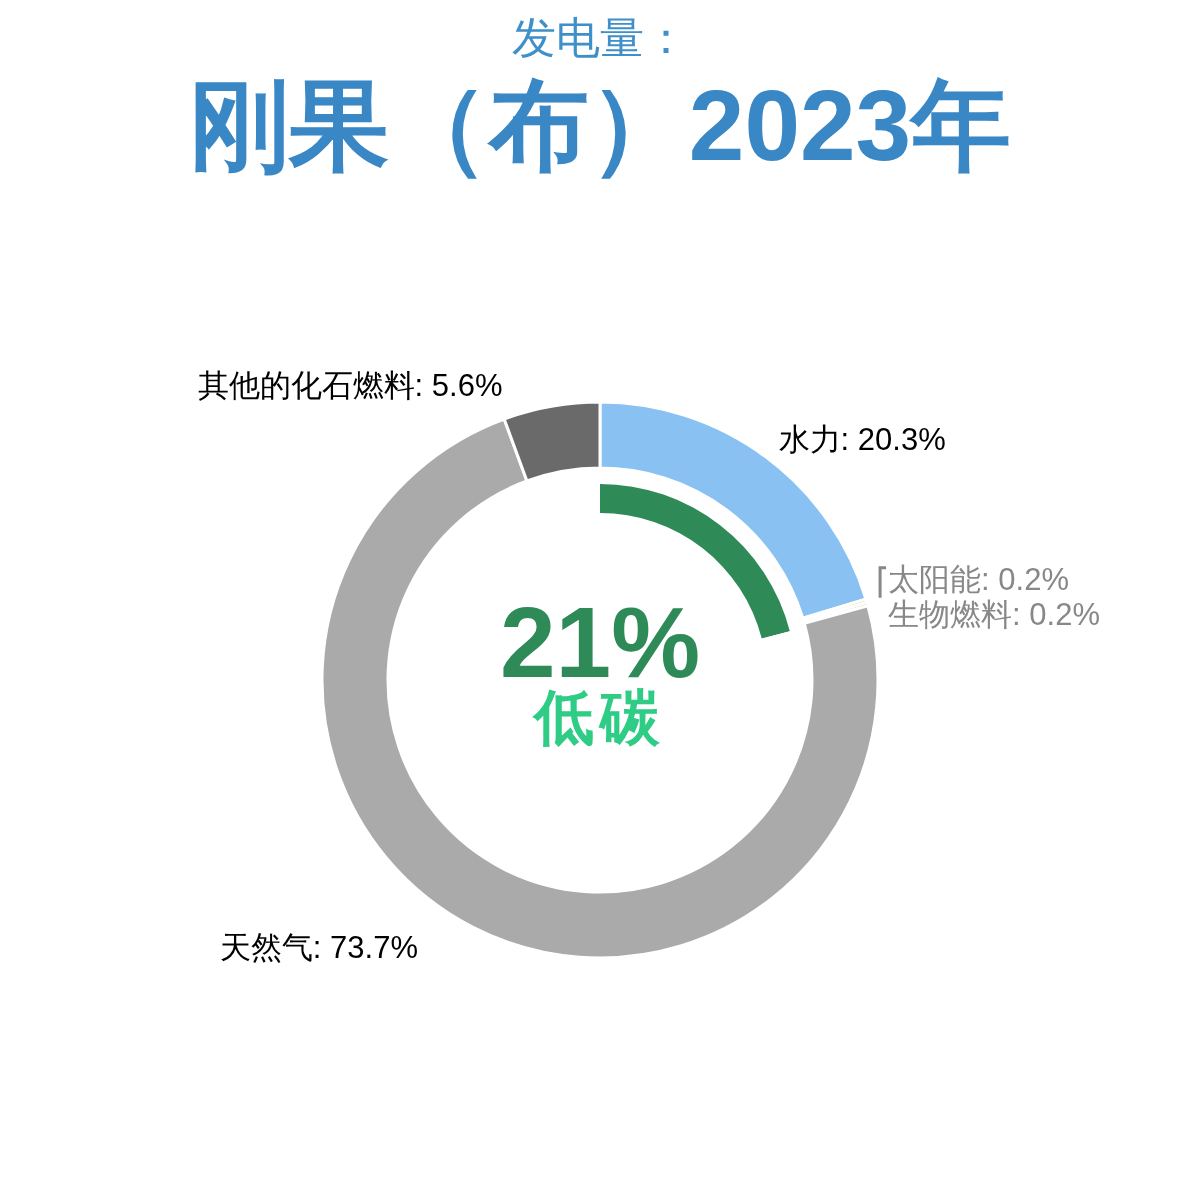 Image resolution: width=1200 pixels, height=1200 pixels. What do you see at coordinates (600, 125) in the screenshot?
I see `chart-title: 刚果（布）2023年` at bounding box center [600, 125].